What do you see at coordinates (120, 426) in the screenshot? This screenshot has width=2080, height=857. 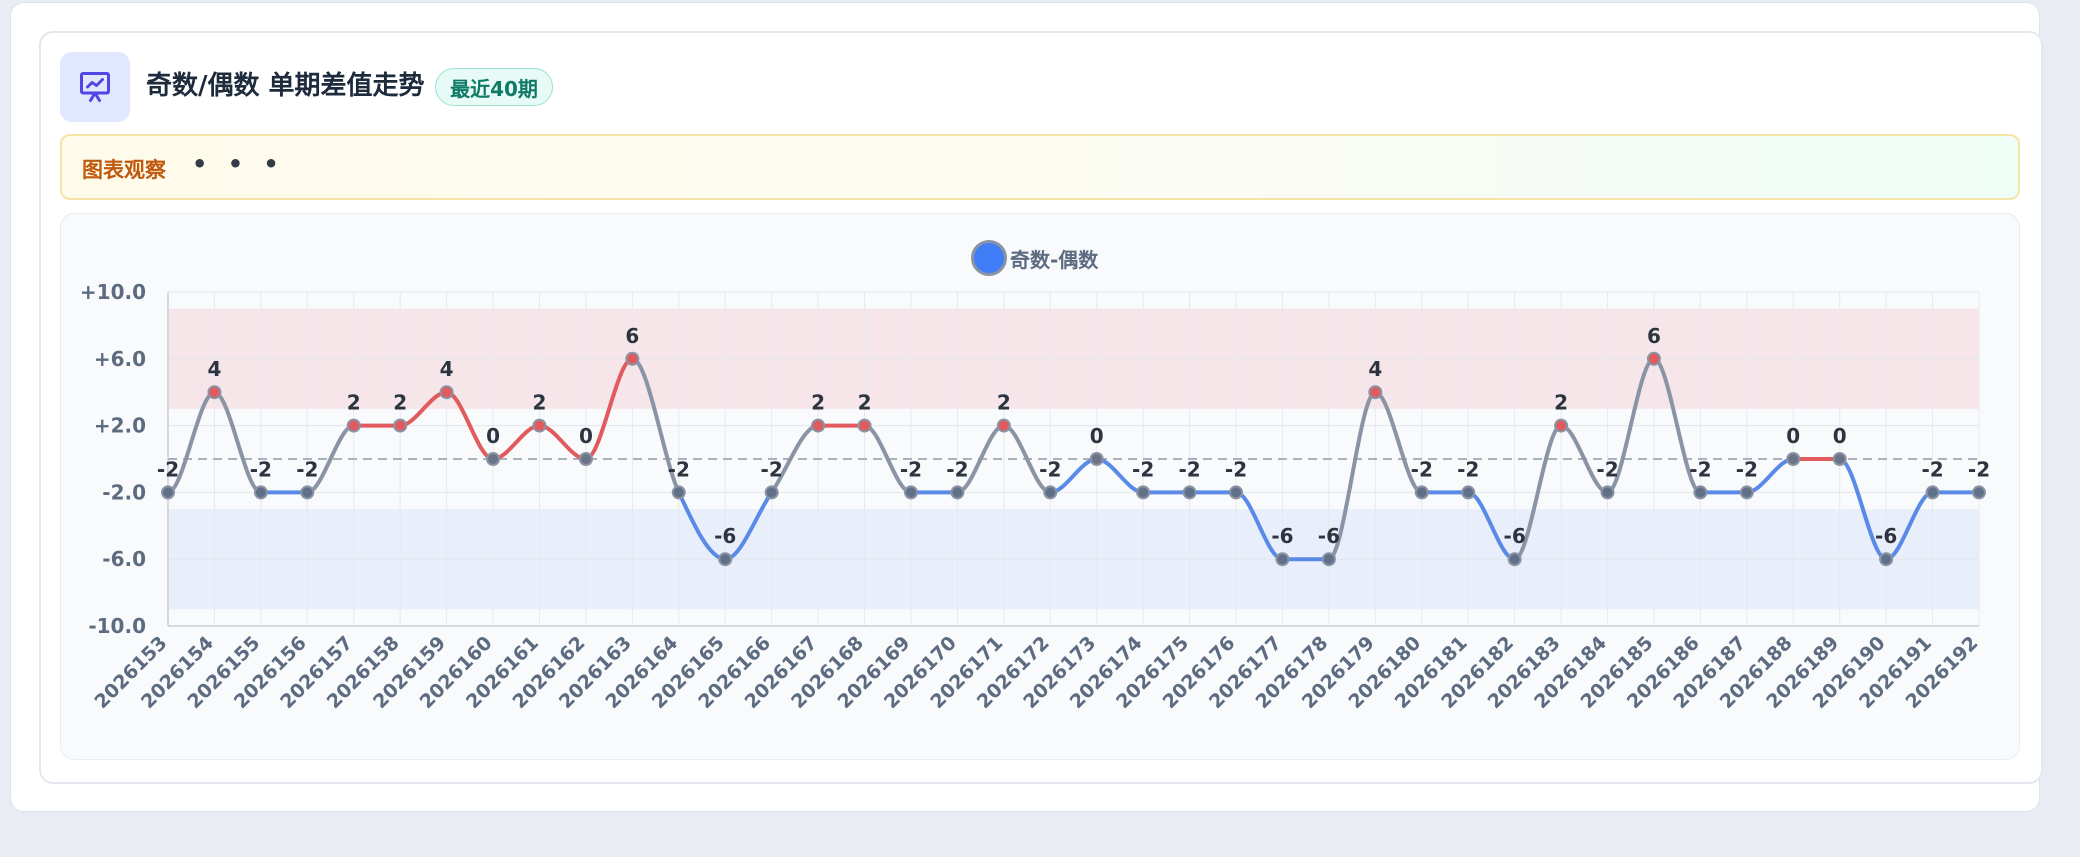 I see `y-tick-label: +2.0` at bounding box center [120, 426].